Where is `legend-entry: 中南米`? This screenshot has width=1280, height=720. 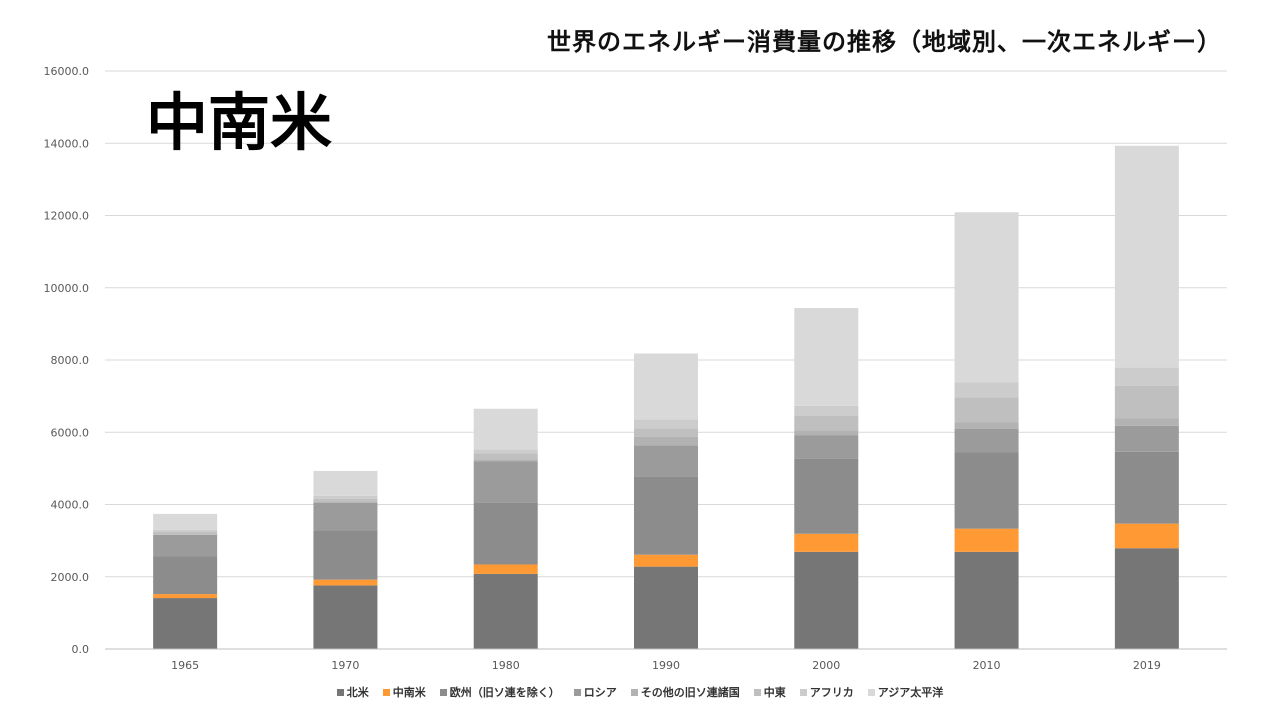 legend-entry: 中南米 is located at coordinates (404, 692).